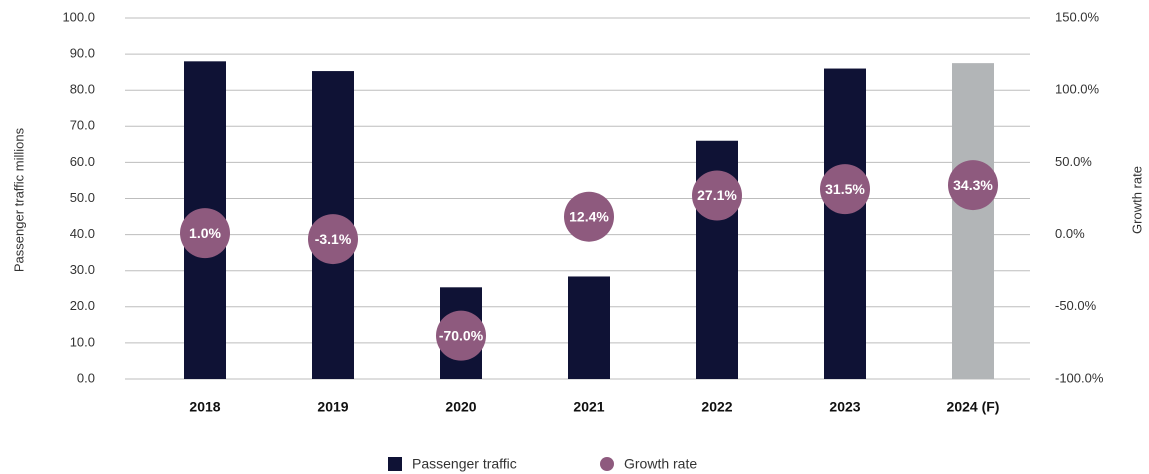  Describe the element at coordinates (1073, 161) in the screenshot. I see `y2-tick-label: 50.0%` at that location.